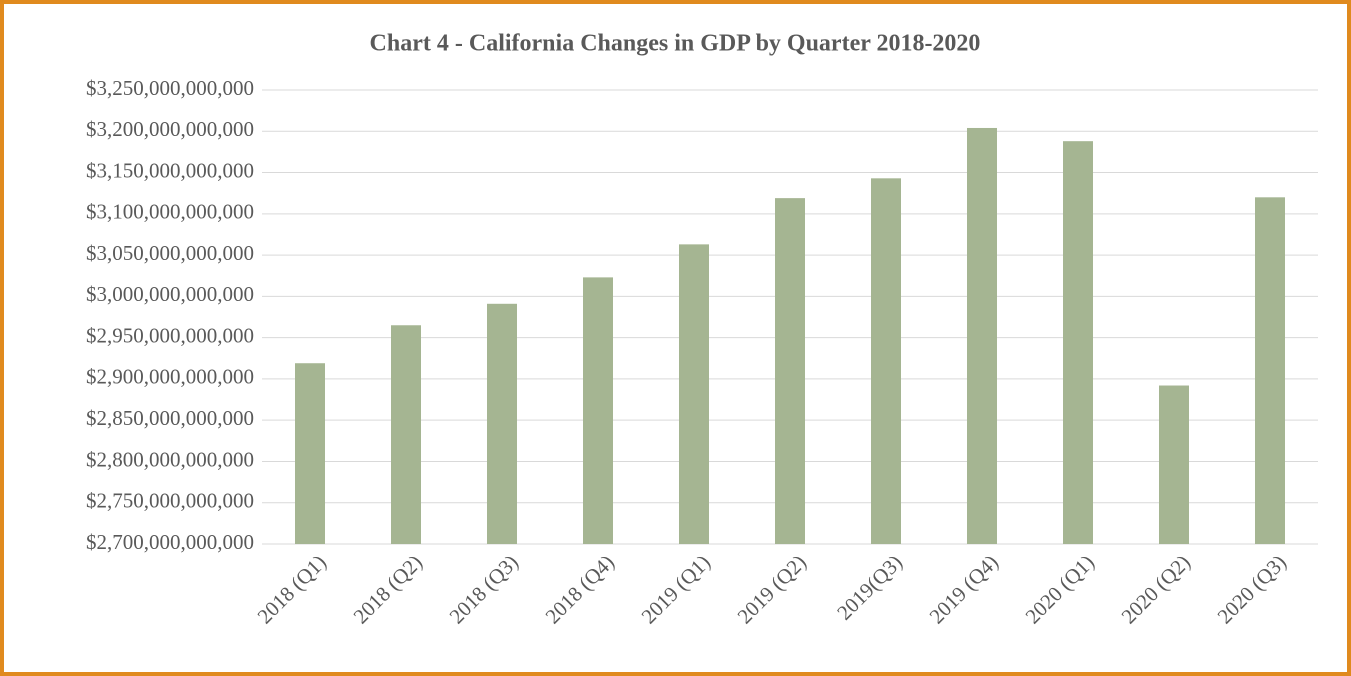 The height and width of the screenshot is (676, 1351). What do you see at coordinates (170, 170) in the screenshot?
I see `y-tick-label: $3,150,000,000,000` at bounding box center [170, 170].